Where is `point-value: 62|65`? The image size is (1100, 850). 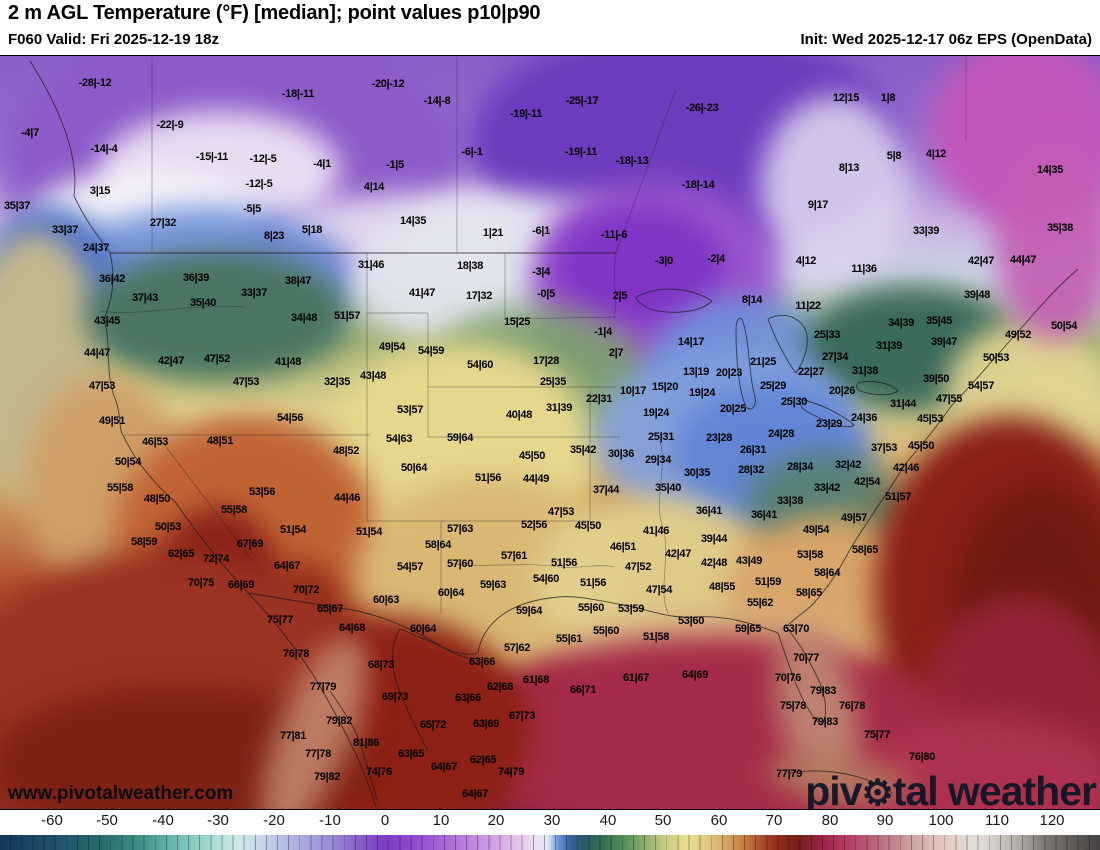
point-value: 62|65 is located at coordinates (181, 554).